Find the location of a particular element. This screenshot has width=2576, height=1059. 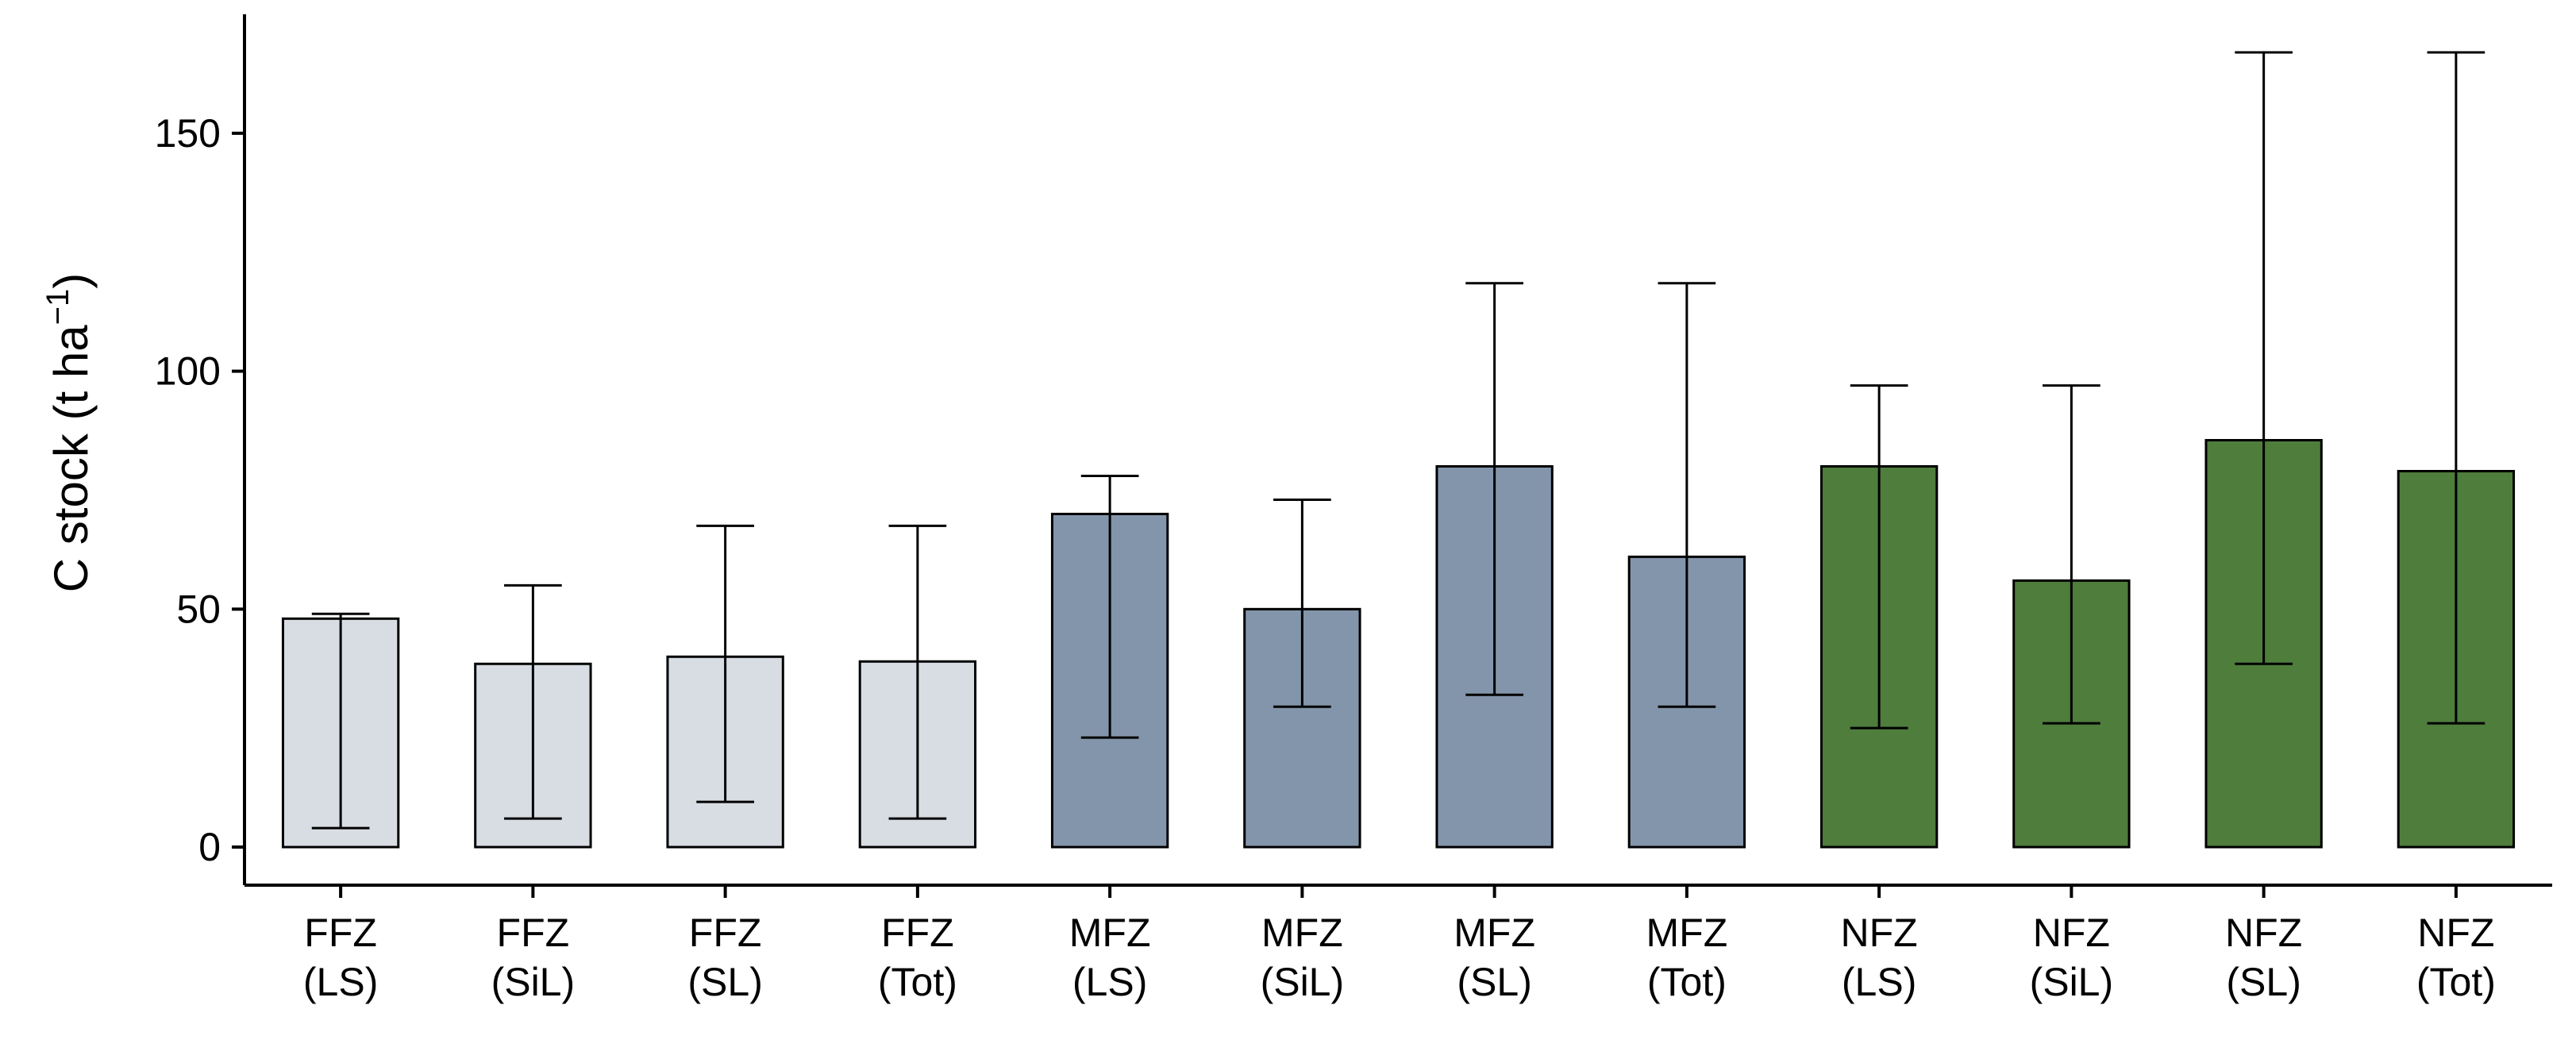

y-tick-label: 100 is located at coordinates (188, 371).